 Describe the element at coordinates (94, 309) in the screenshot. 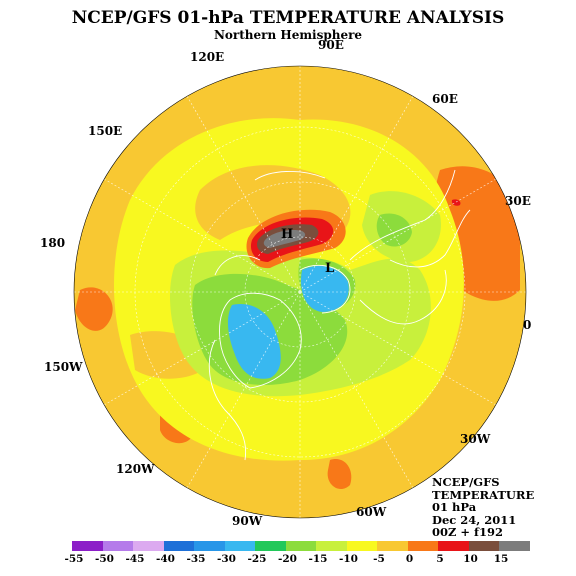

I see `field-patch-west-orange` at that location.